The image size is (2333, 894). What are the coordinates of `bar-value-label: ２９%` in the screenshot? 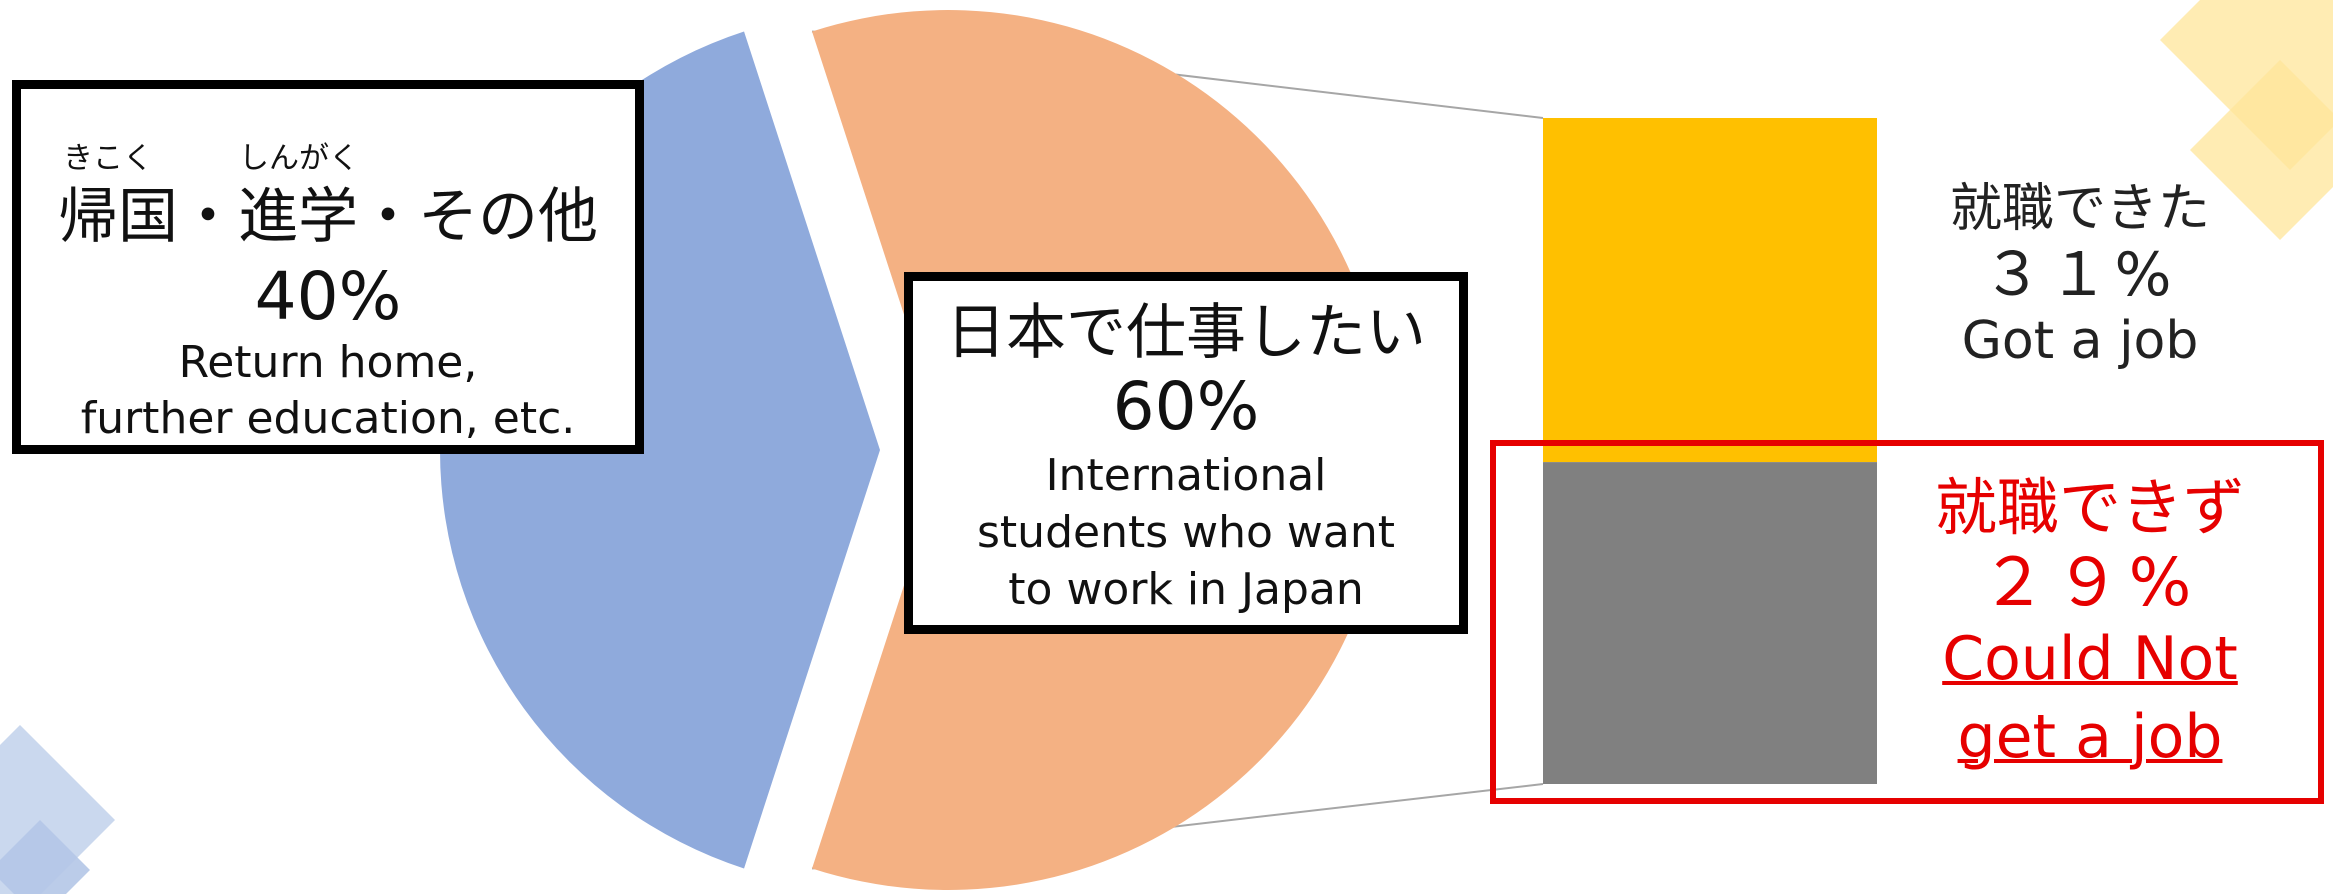 It's located at (2090, 582).